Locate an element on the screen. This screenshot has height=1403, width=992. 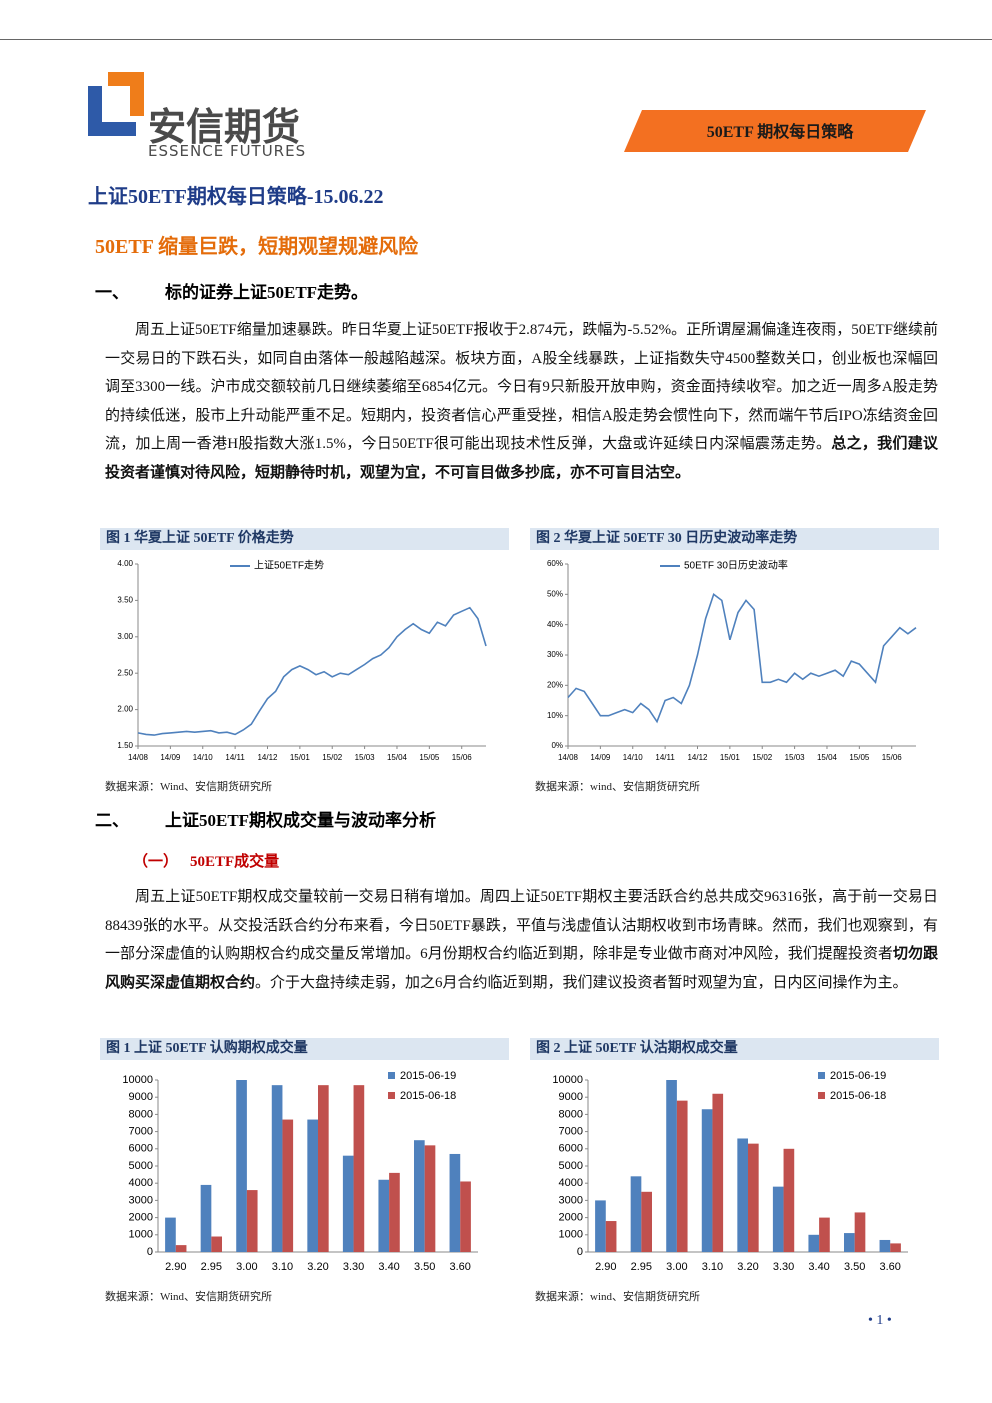
banner is located at coordinates (775, 131).